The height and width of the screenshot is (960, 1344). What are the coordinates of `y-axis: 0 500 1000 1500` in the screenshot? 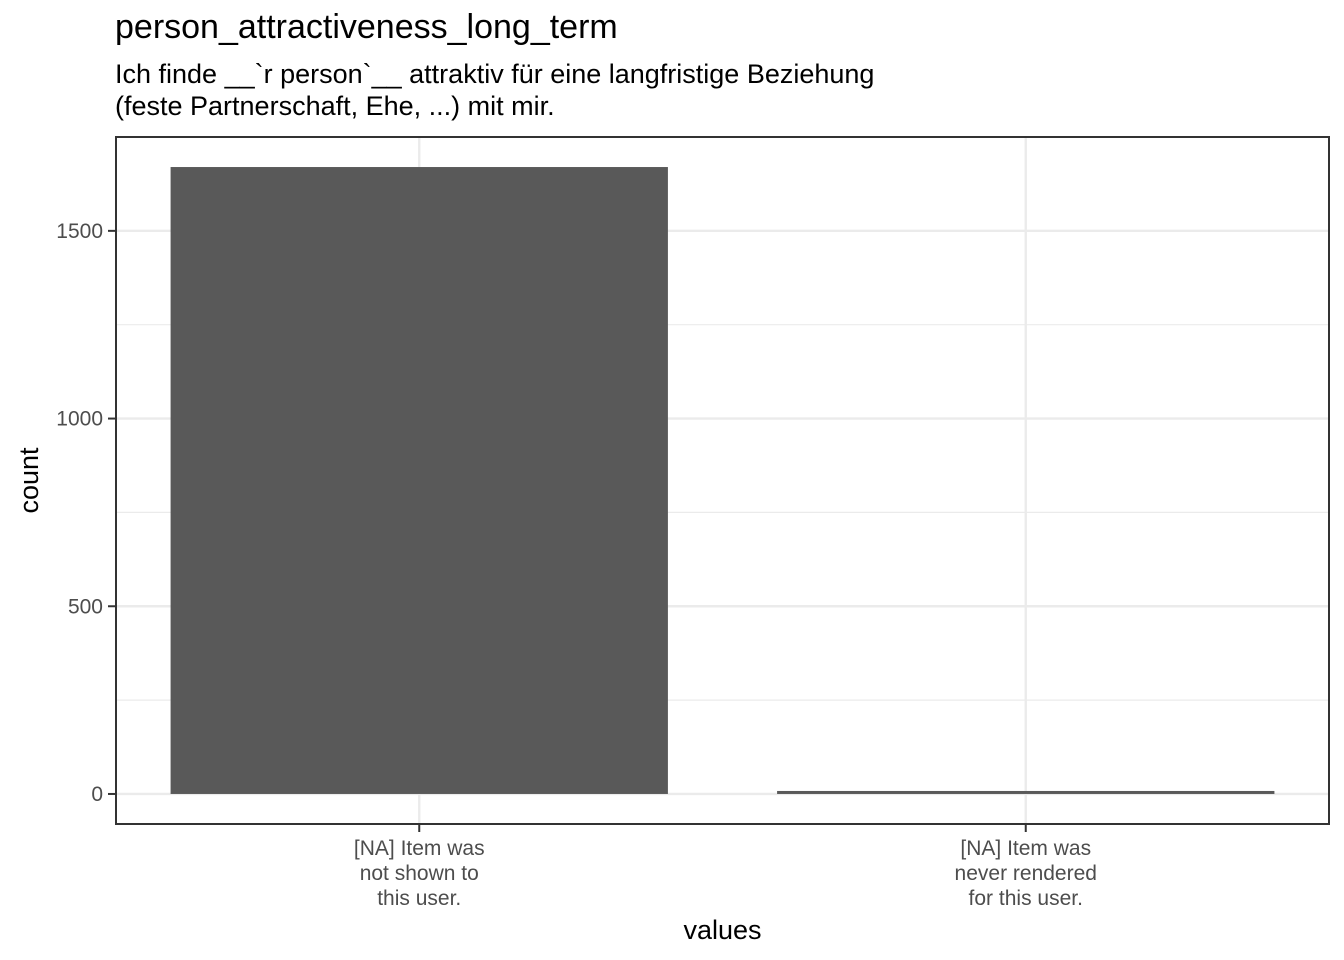 It's located at (86, 513).